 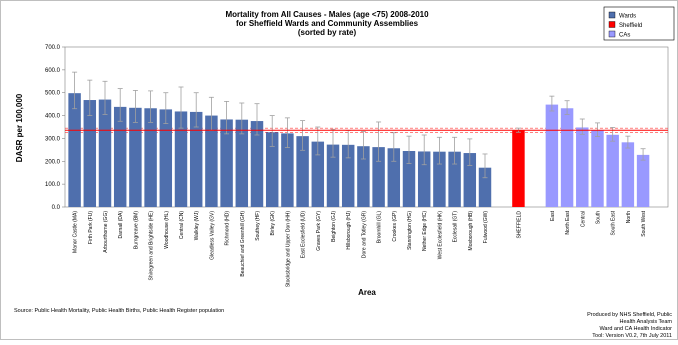 What do you see at coordinates (53, 162) in the screenshot?
I see `y-tick-label: 200.0` at bounding box center [53, 162].